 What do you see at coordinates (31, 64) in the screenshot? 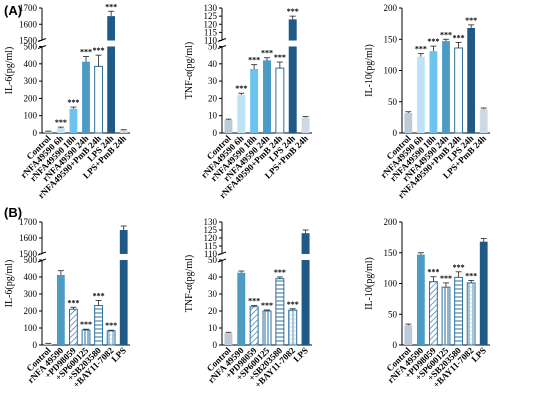
I see `y-tick-label: 400` at bounding box center [31, 64].